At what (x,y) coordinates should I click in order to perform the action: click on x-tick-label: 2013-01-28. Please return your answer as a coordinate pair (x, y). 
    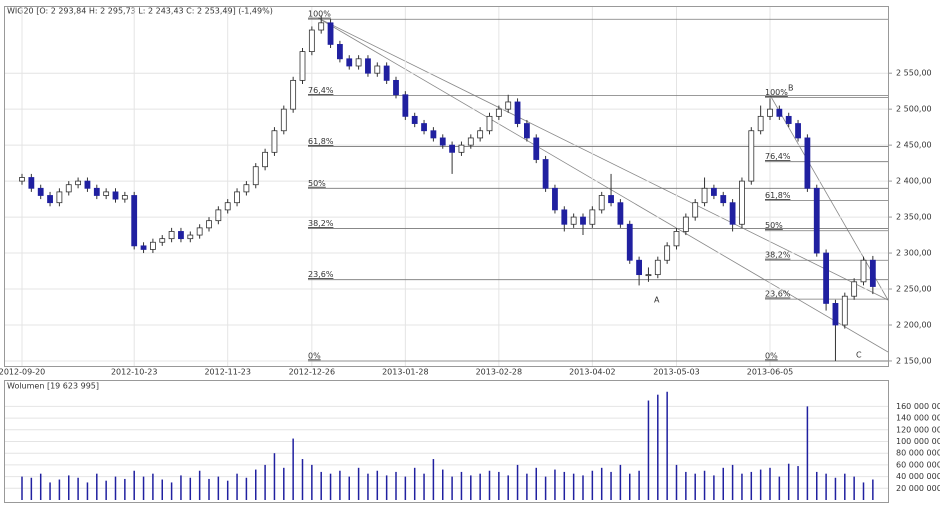
    Looking at the image, I should click on (405, 372).